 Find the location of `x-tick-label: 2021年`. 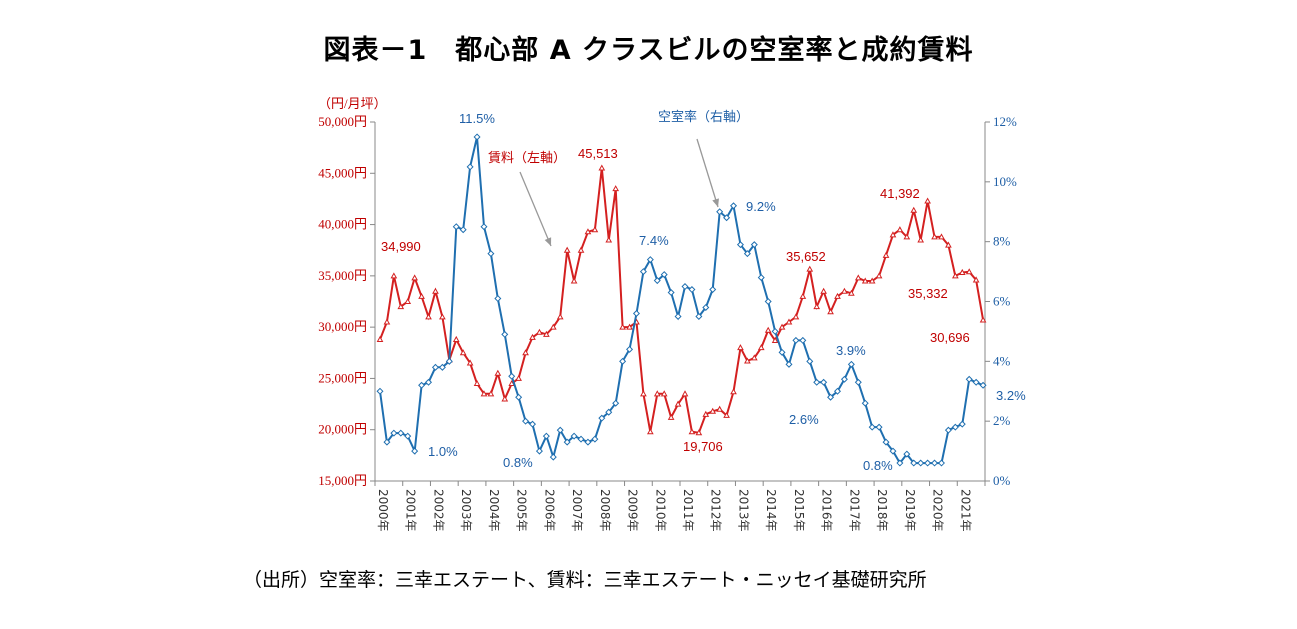

x-tick-label: 2021年 is located at coordinates (965, 510).